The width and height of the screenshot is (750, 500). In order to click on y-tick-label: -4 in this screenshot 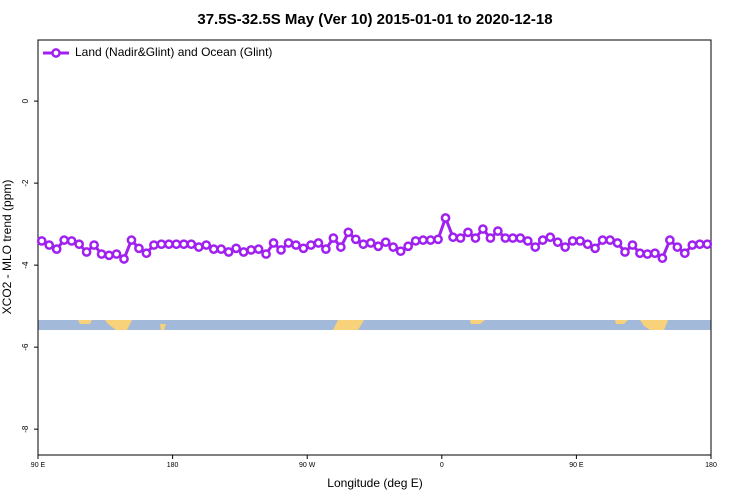, I will do `click(25, 265)`.